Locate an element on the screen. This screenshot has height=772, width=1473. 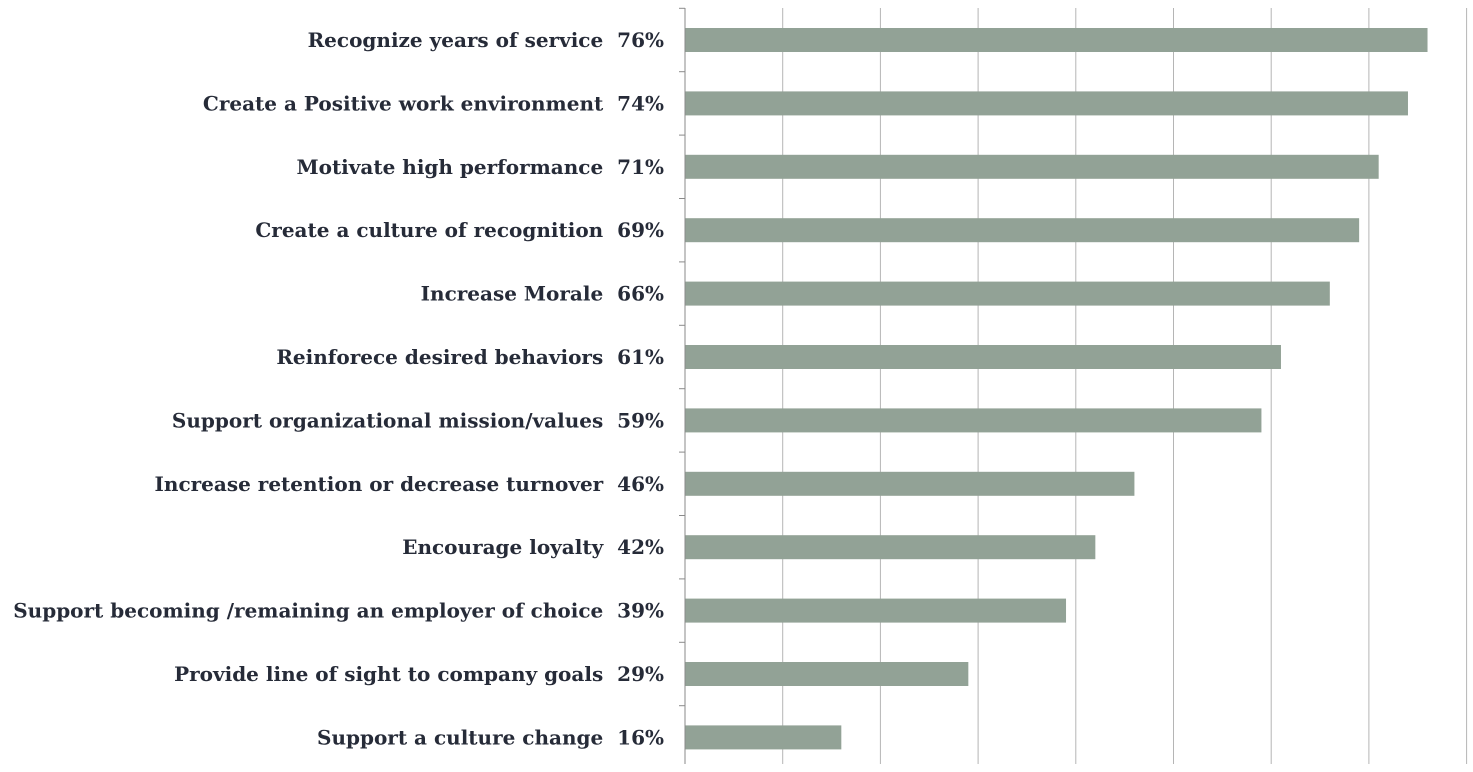
value-label: 74% is located at coordinates (640, 103).